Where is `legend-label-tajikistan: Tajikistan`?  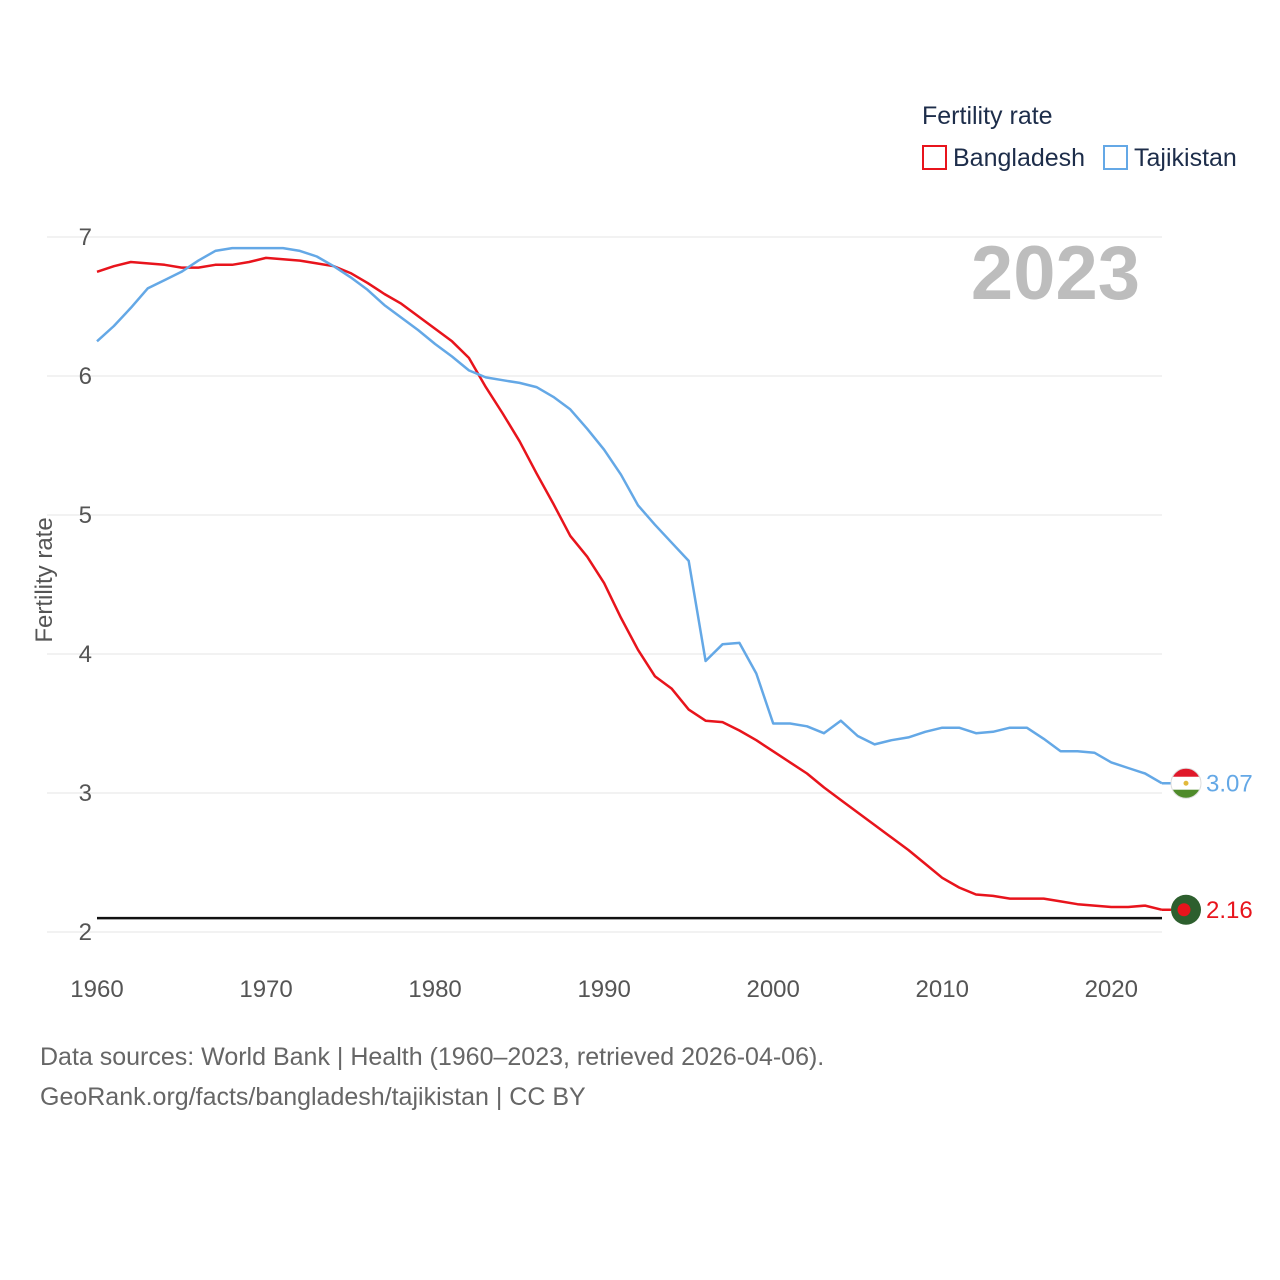 legend-label-tajikistan: Tajikistan is located at coordinates (1185, 158).